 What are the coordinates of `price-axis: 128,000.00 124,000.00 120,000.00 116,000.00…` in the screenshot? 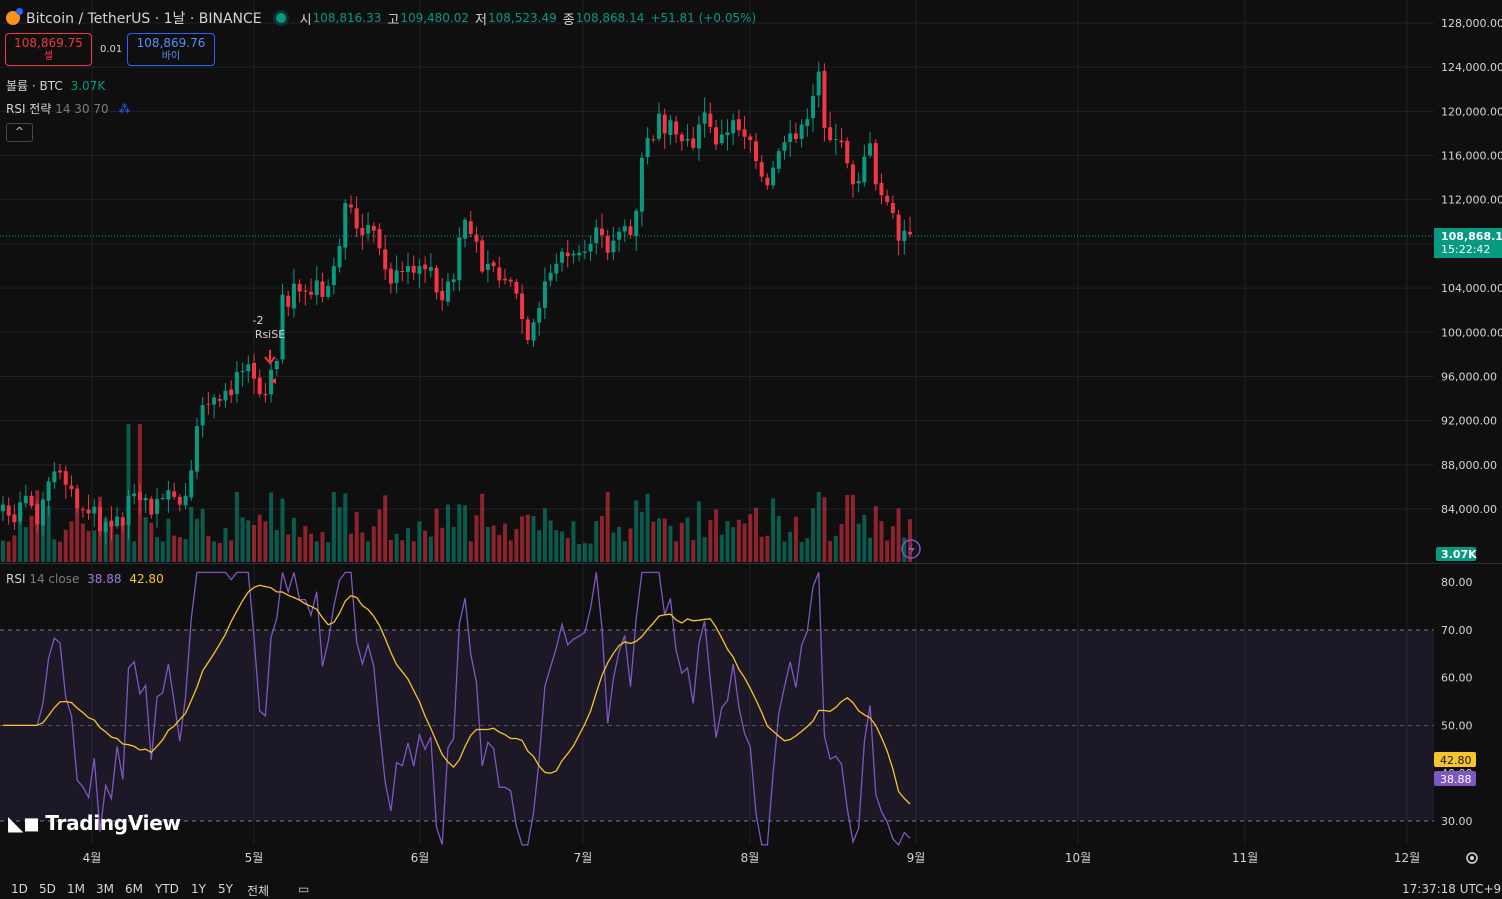 It's located at (1471, 266).